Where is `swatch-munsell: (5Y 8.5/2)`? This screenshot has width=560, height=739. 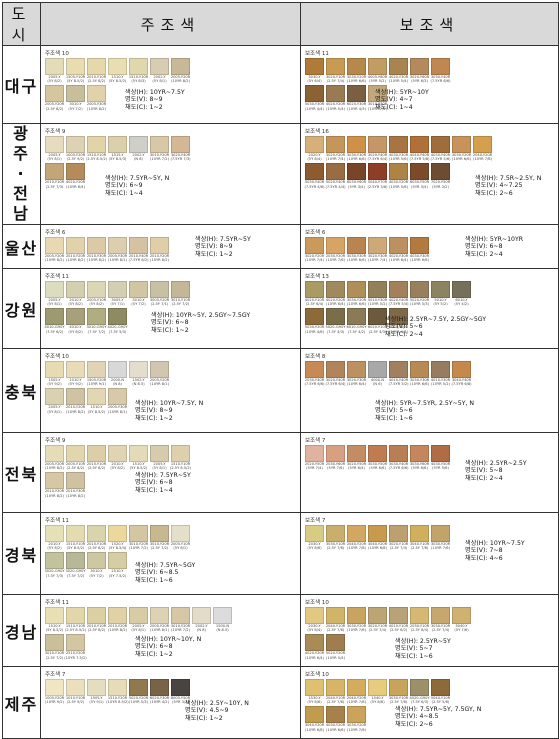 swatch-munsell: (5Y 8.5/2) is located at coordinates (54, 630).